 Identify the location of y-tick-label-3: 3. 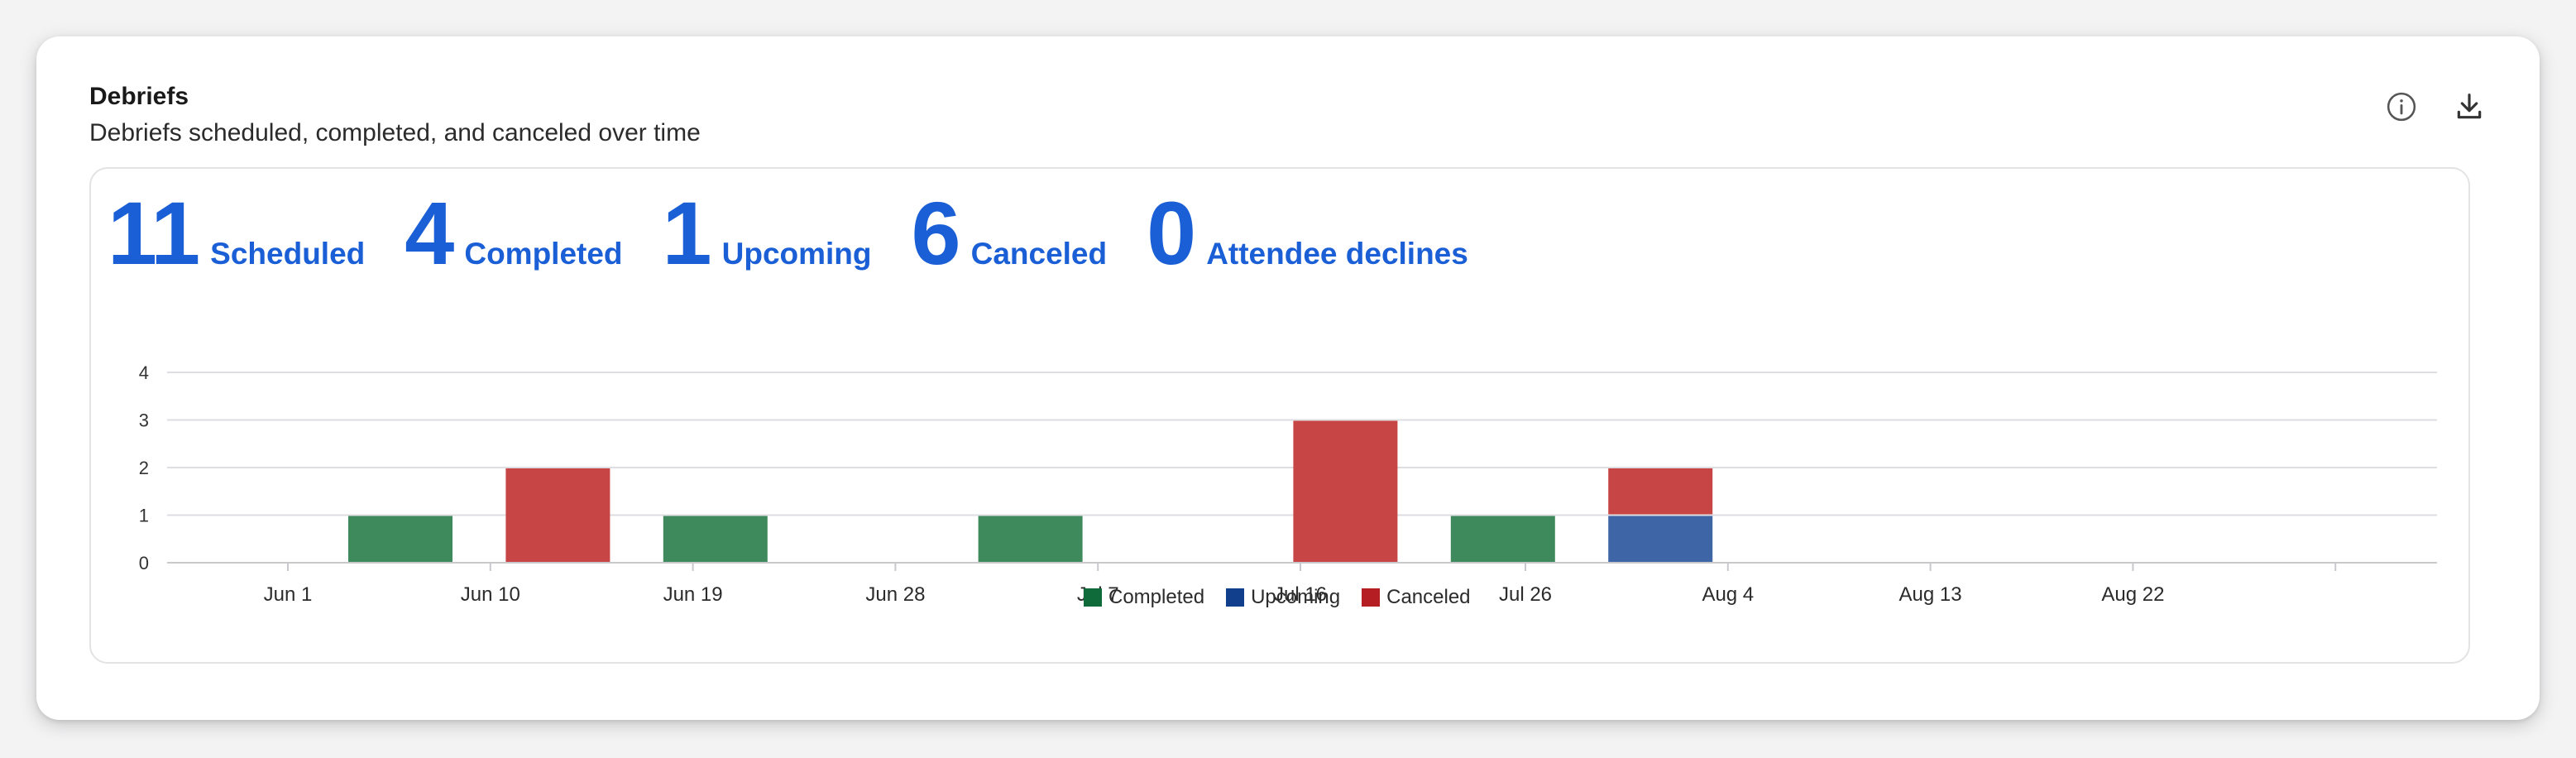
(144, 420).